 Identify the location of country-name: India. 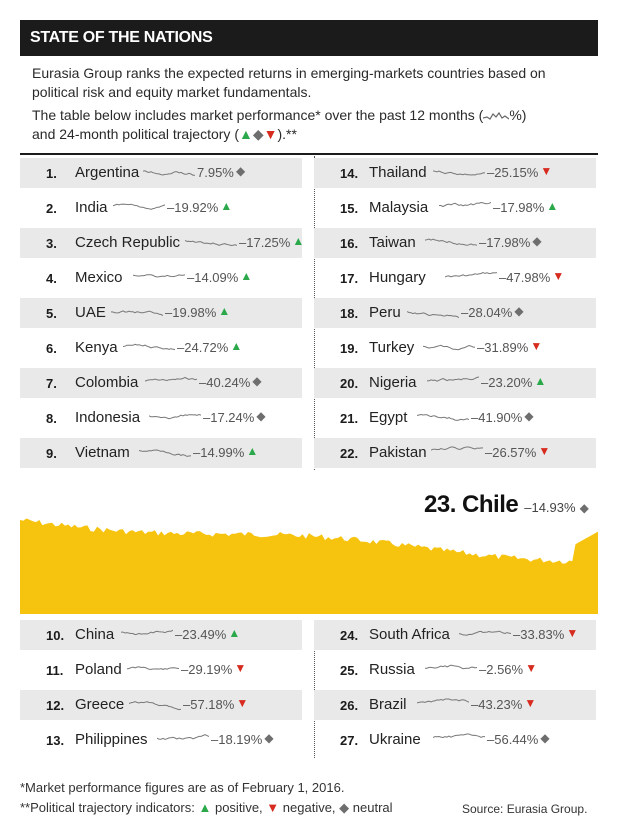
(91, 207).